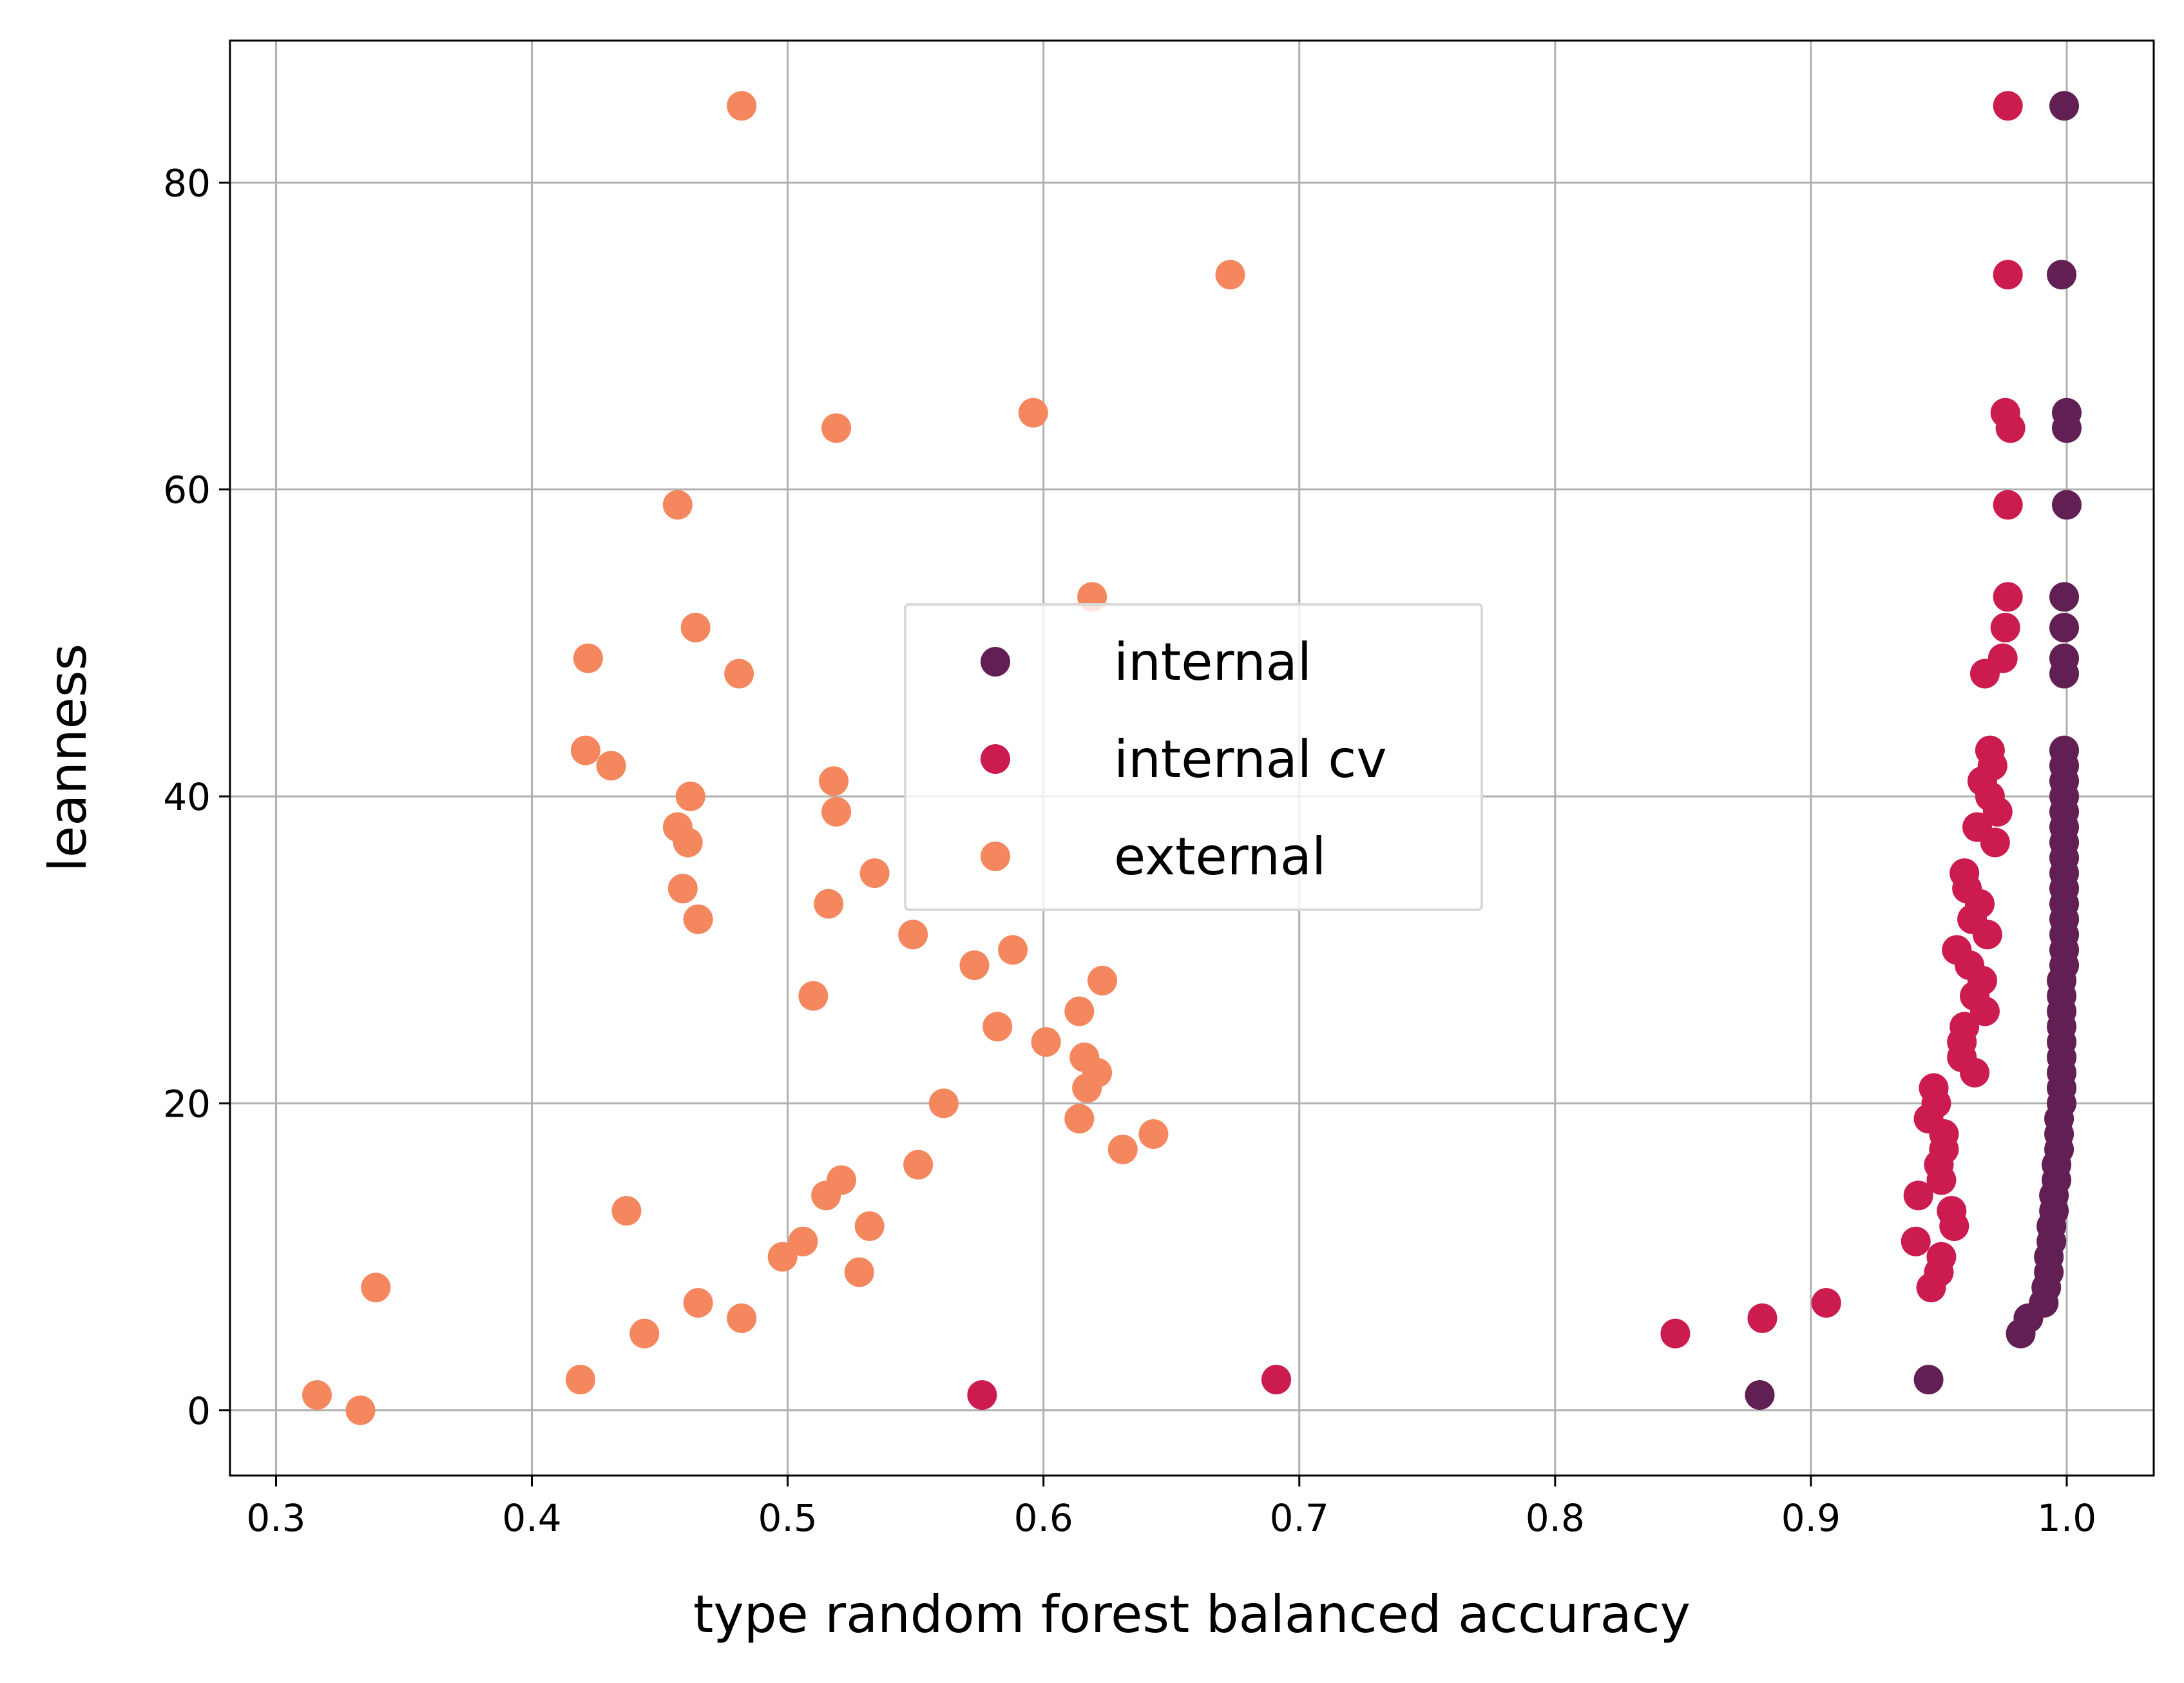  I want to click on x-tick-label: 0.3, so click(276, 1518).